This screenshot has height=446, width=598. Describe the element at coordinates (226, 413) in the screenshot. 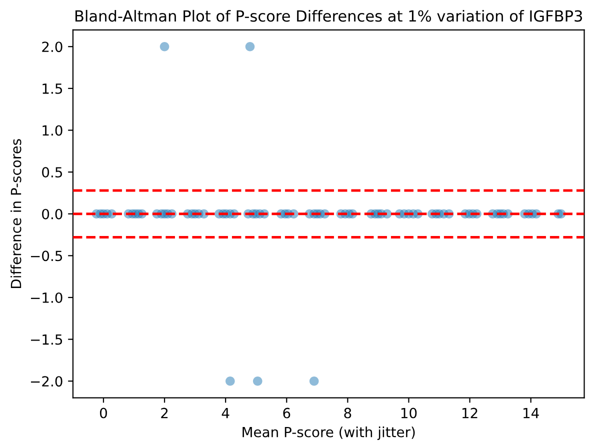

I see `x-tick-label: 4` at that location.